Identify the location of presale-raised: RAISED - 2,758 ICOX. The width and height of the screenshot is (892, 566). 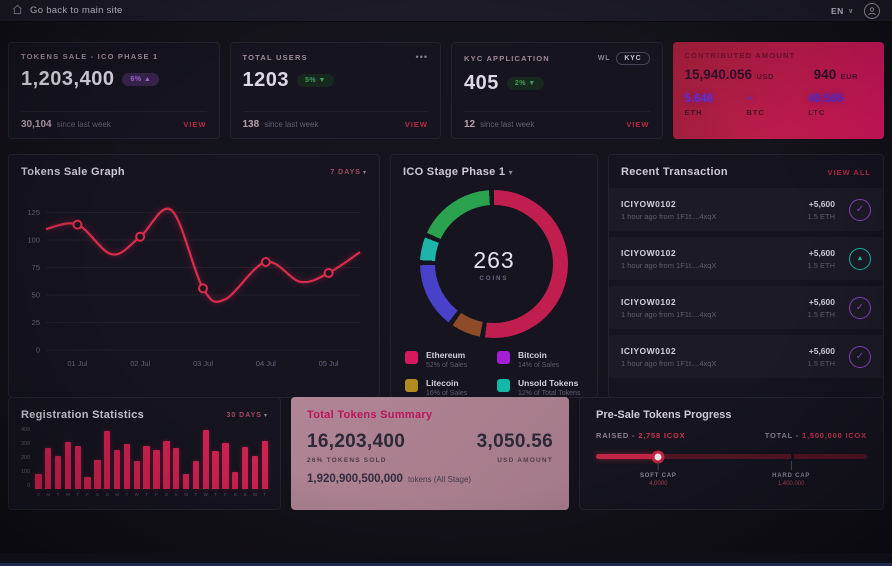
(641, 435).